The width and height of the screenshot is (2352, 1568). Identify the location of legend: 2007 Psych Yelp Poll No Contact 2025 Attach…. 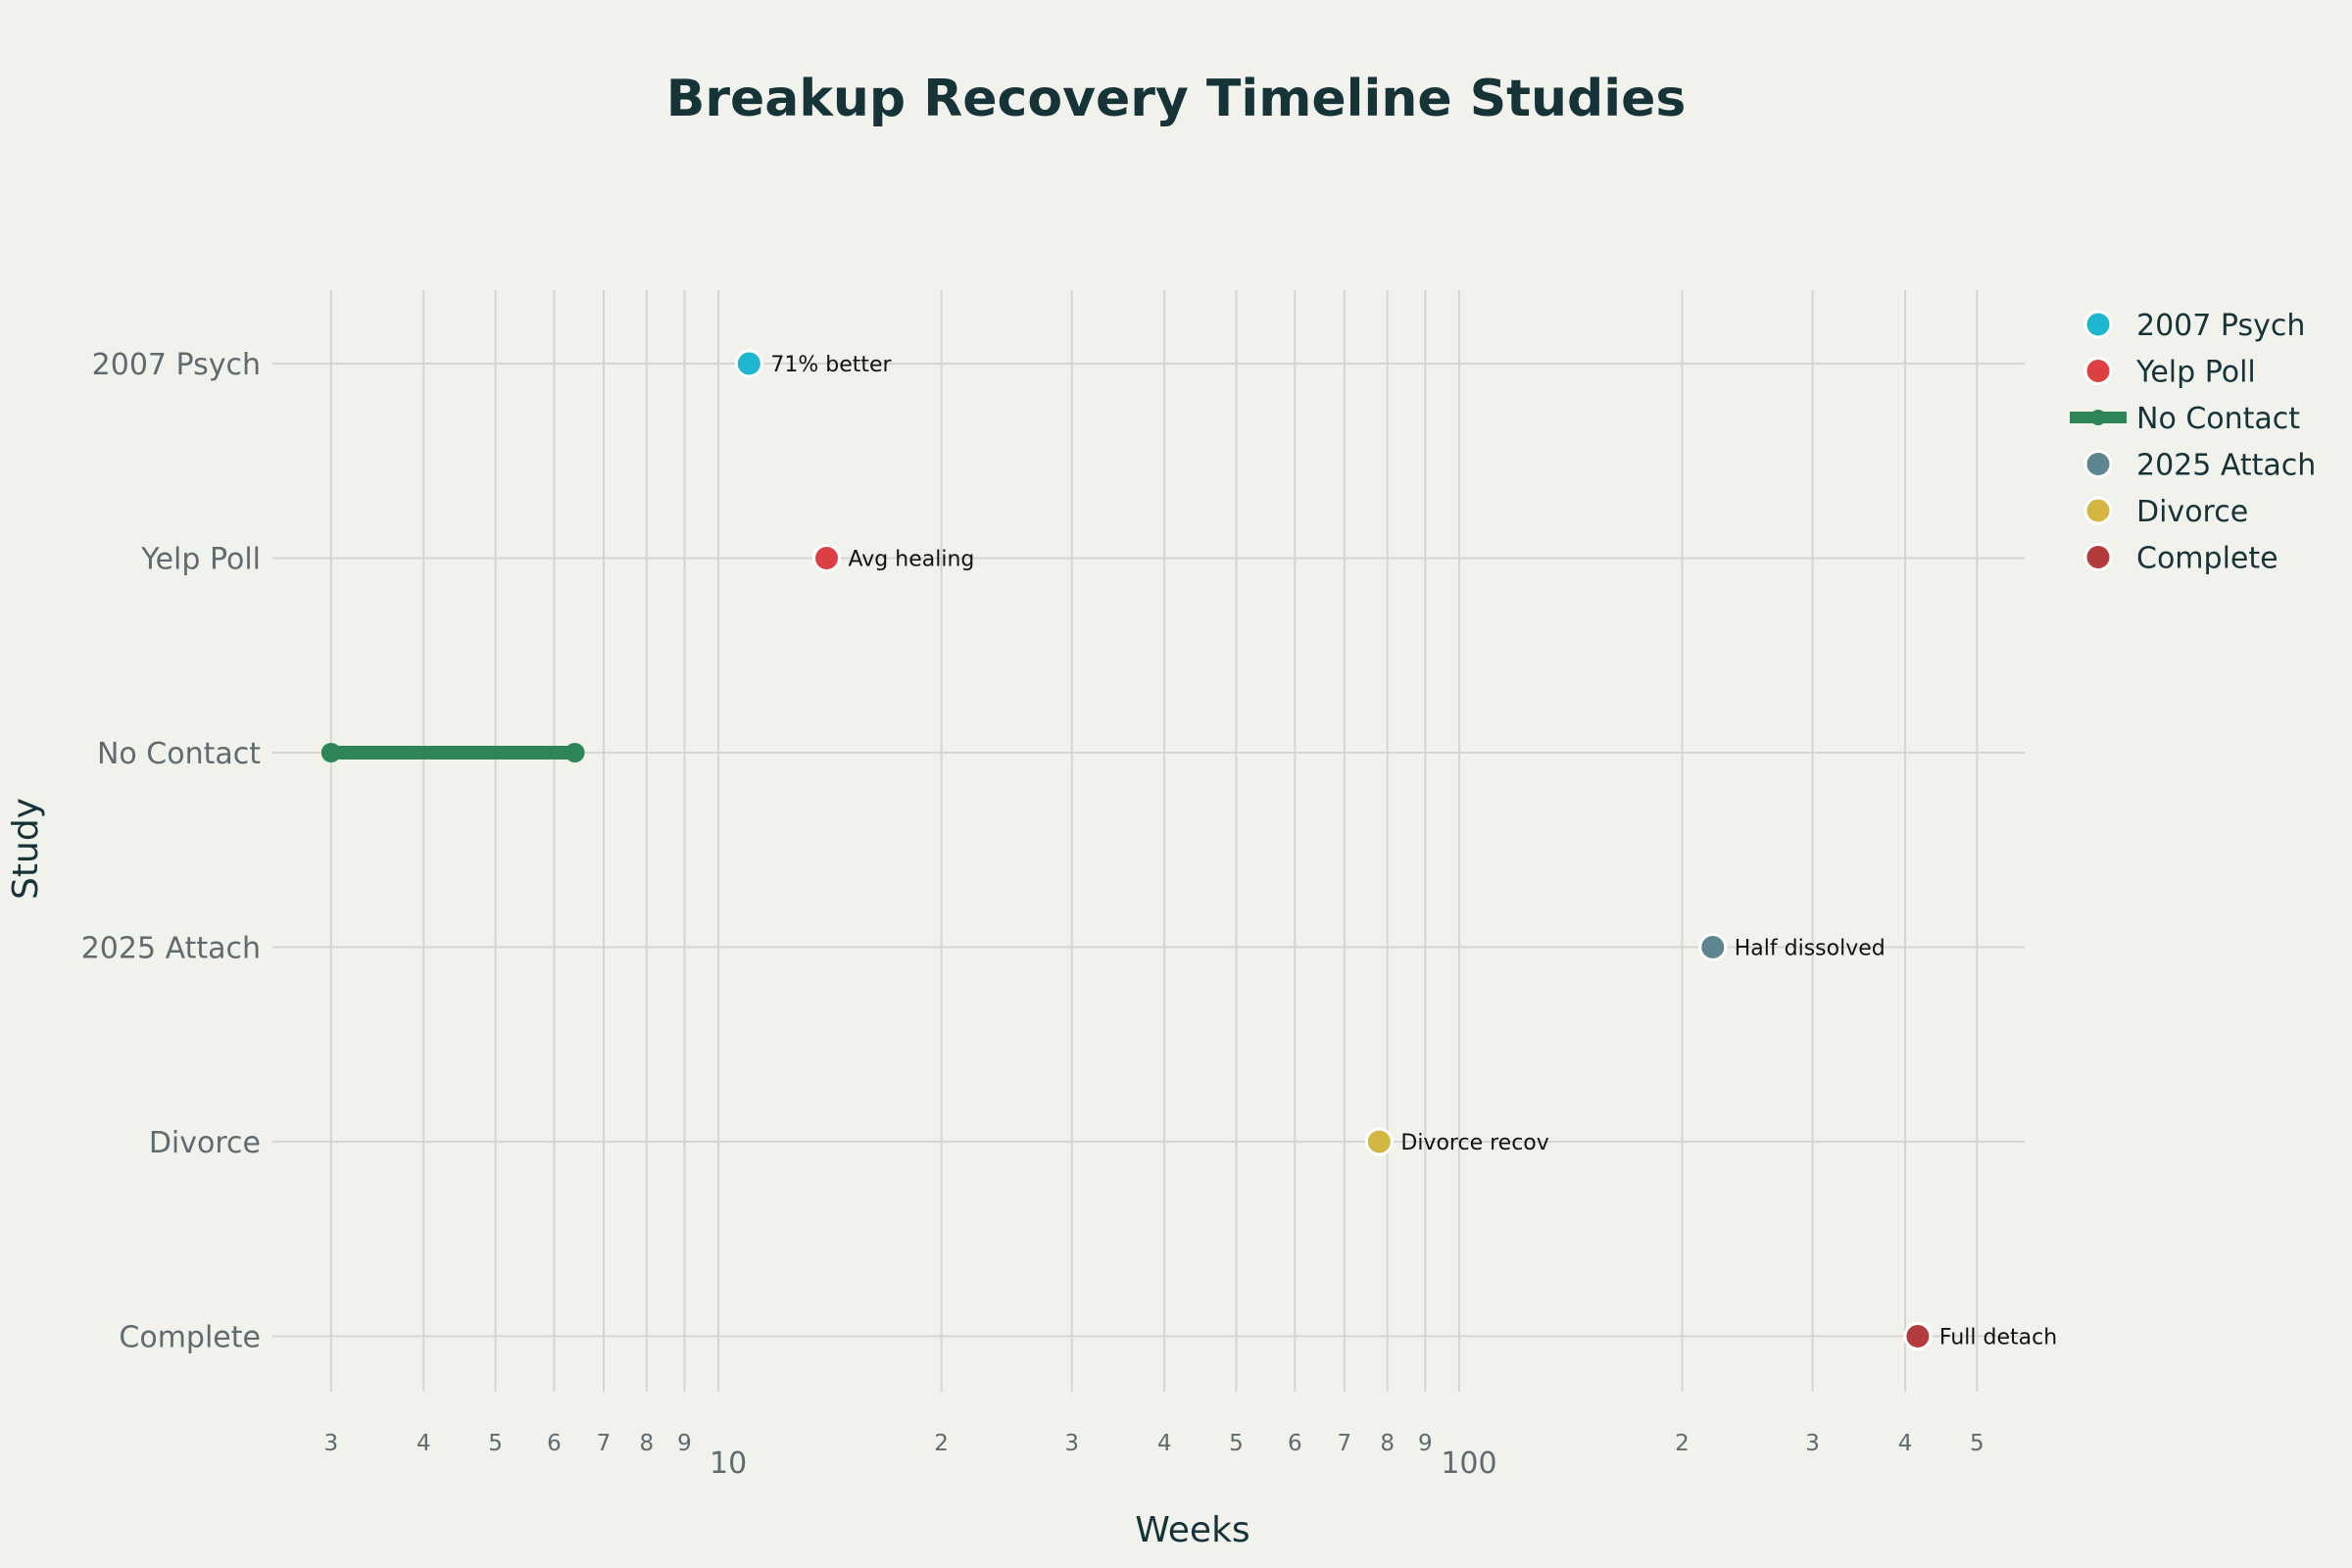
(2193, 442).